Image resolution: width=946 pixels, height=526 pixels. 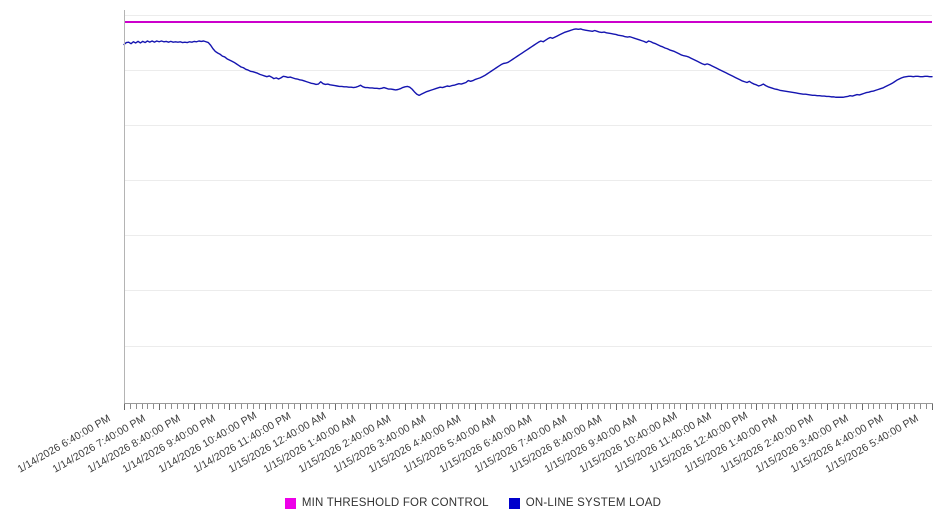 What do you see at coordinates (593, 503) in the screenshot?
I see `legend-label: ON-LINE SYSTEM LOAD` at bounding box center [593, 503].